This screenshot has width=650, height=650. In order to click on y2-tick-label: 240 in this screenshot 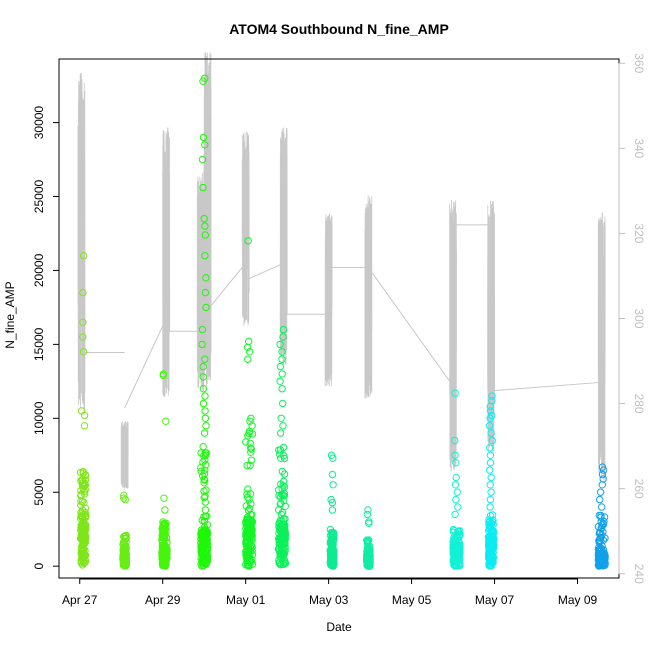, I will do `click(639, 574)`.